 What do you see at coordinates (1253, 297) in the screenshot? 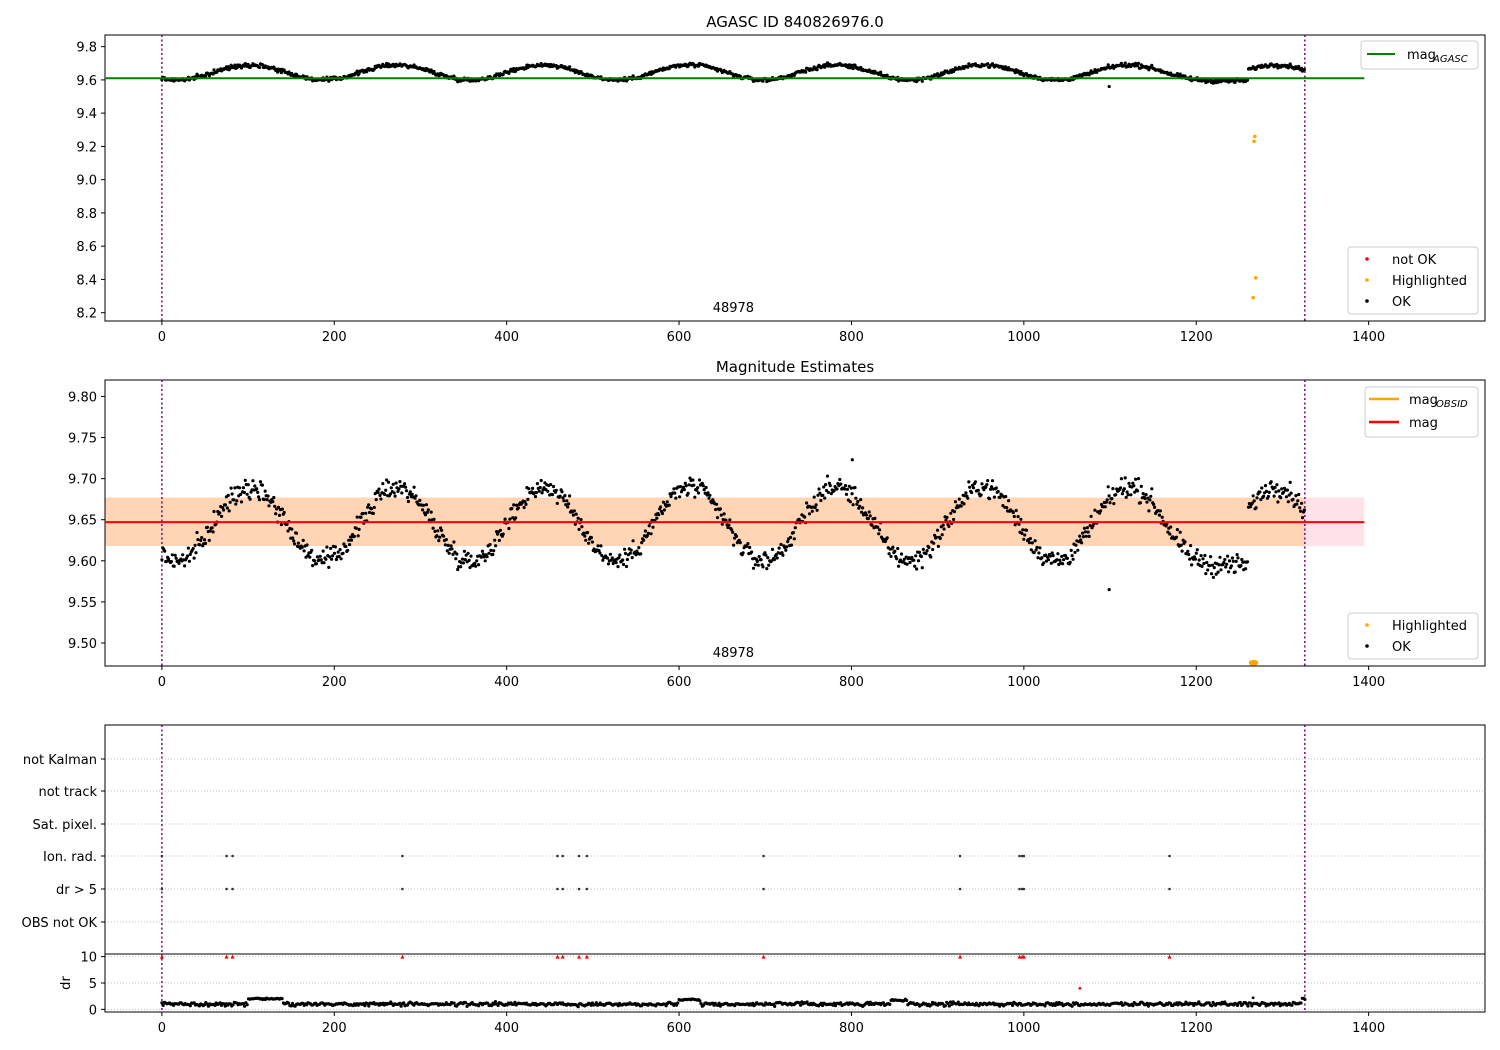
I see `highlighted-point` at bounding box center [1253, 297].